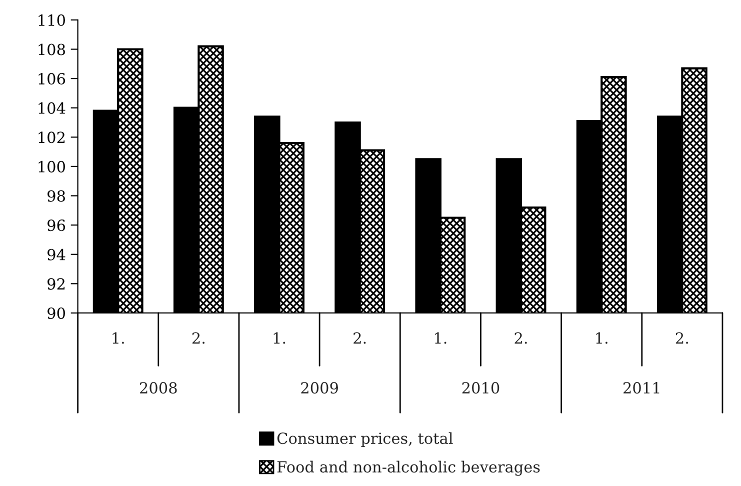 Image resolution: width=741 pixels, height=486 pixels. What do you see at coordinates (51, 20) in the screenshot?
I see `y-tick-label: 110` at bounding box center [51, 20].